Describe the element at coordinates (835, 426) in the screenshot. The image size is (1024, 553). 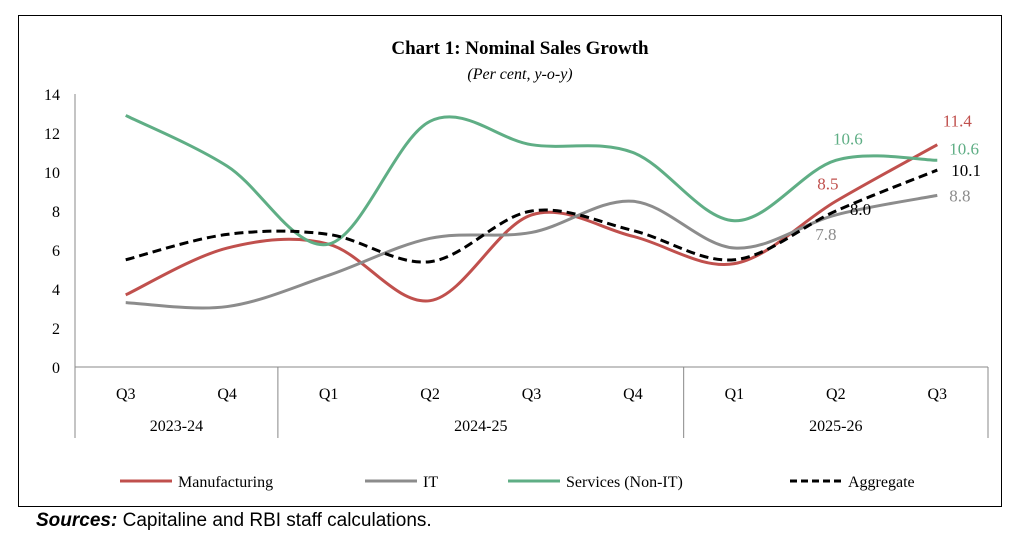
I see `x-group-label: 2025-26` at that location.